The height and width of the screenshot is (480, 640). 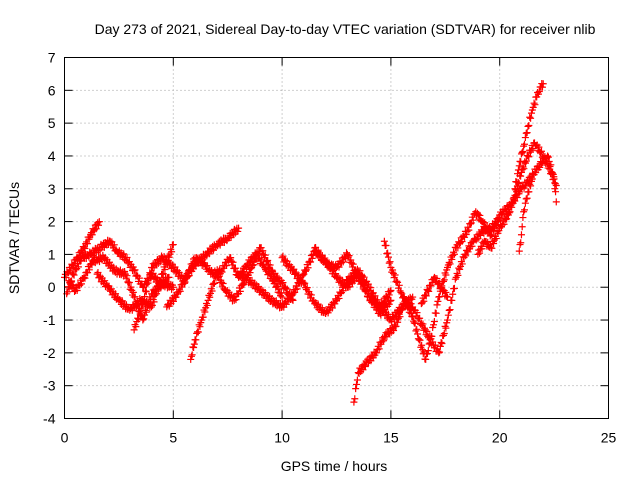 I want to click on x-tick-label: 5, so click(x=173, y=438).